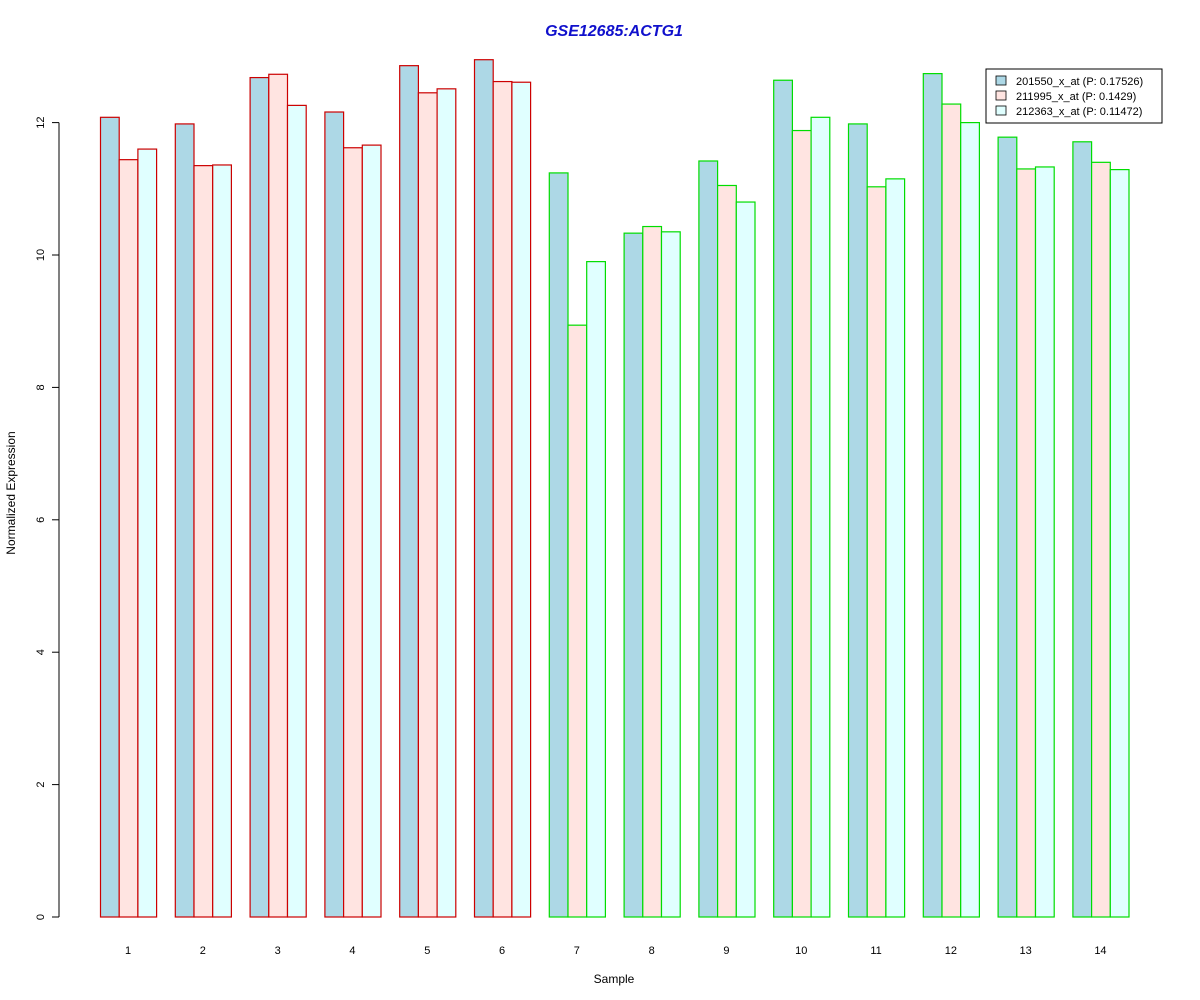 Image resolution: width=1200 pixels, height=1000 pixels. What do you see at coordinates (41, 255) in the screenshot?
I see `y-tick-label: 10` at bounding box center [41, 255].